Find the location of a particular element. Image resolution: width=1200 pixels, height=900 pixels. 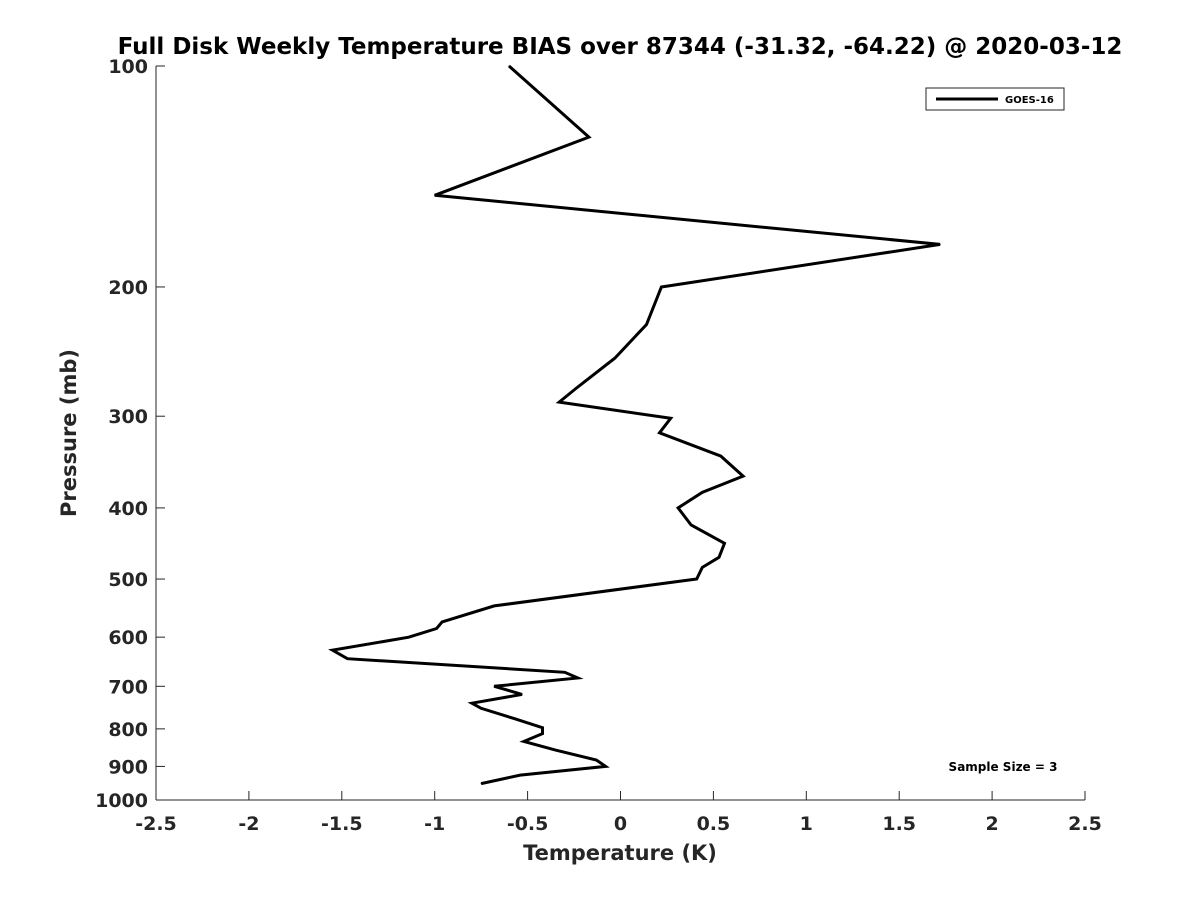

y-tick-label: 800 is located at coordinates (128, 730).